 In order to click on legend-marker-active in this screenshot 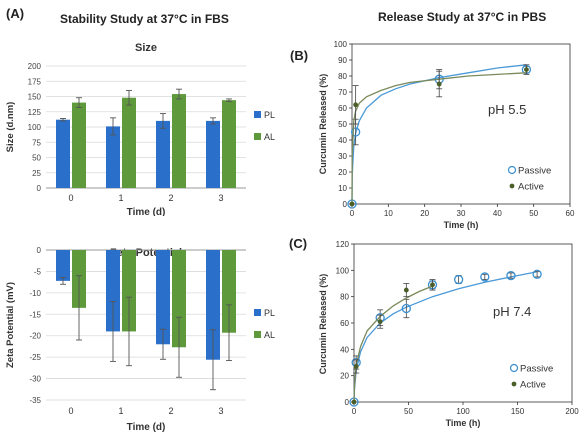, I will do `click(514, 384)`.